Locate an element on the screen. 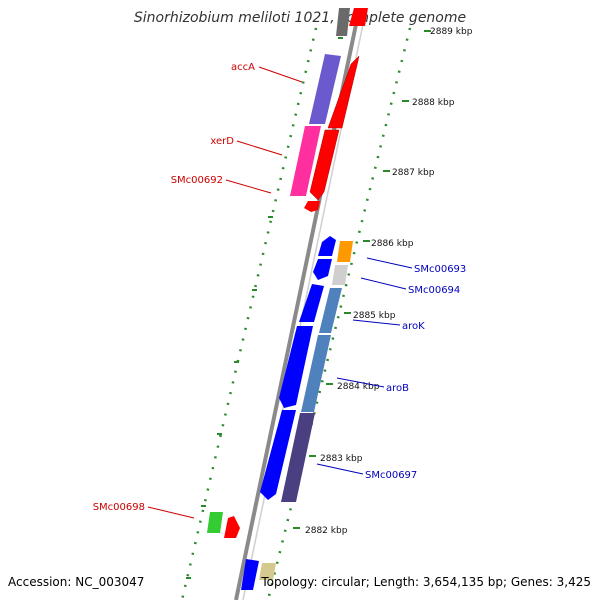  ruler-label-2888: 2888 kbp is located at coordinates (433, 103).